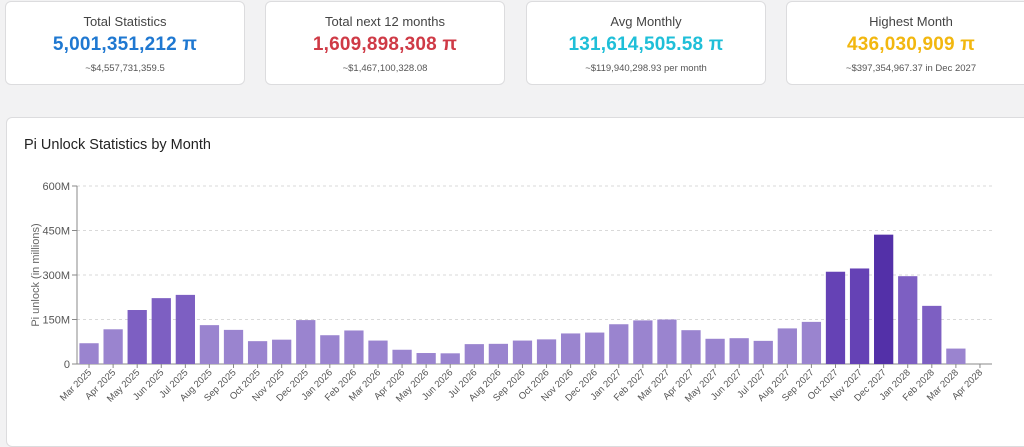 The height and width of the screenshot is (447, 1024). Describe the element at coordinates (911, 68) in the screenshot. I see `card-subvalue: ~$397,354,967.37 in Dec 2027` at that location.